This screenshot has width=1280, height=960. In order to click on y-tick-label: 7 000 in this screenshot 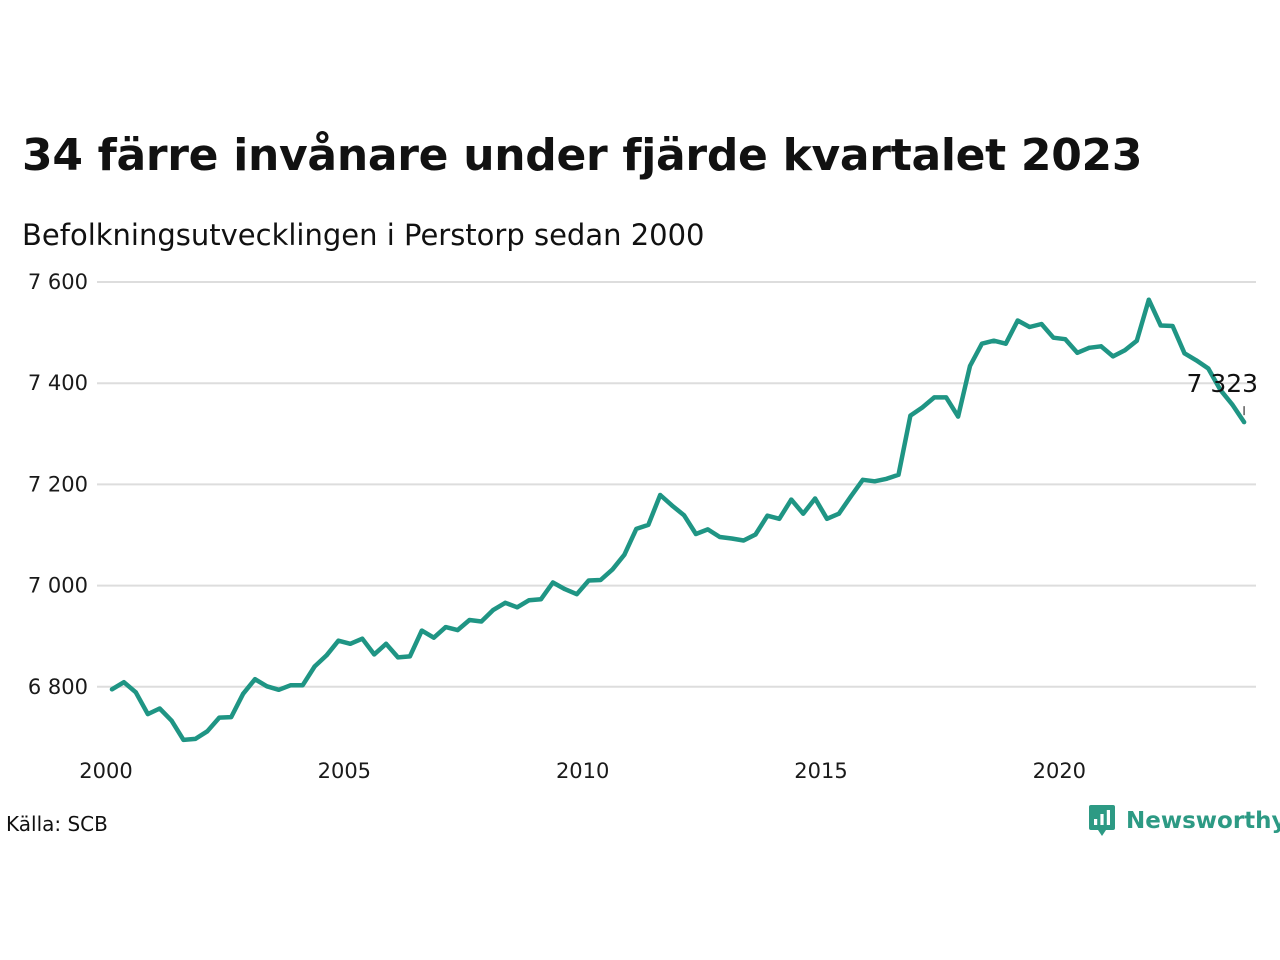, I will do `click(58, 586)`.